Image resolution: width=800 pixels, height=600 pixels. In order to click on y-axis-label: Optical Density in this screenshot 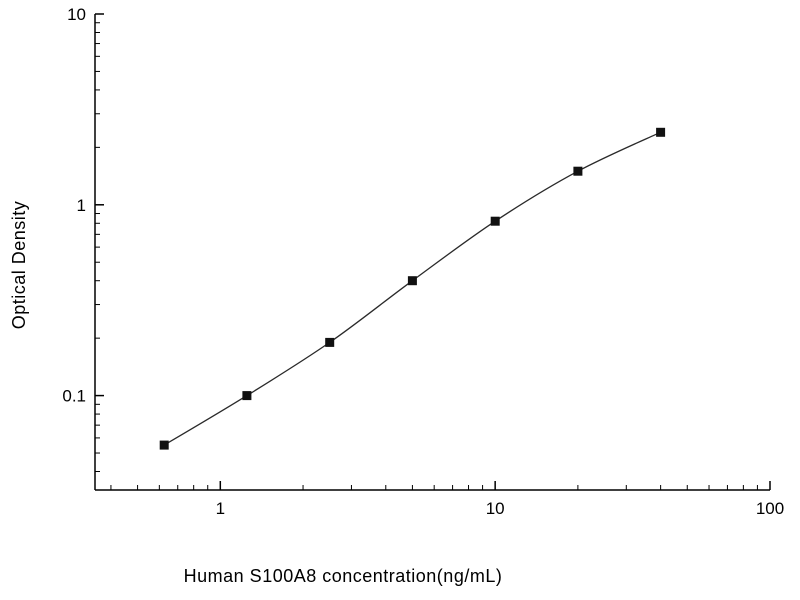, I will do `click(19, 265)`.